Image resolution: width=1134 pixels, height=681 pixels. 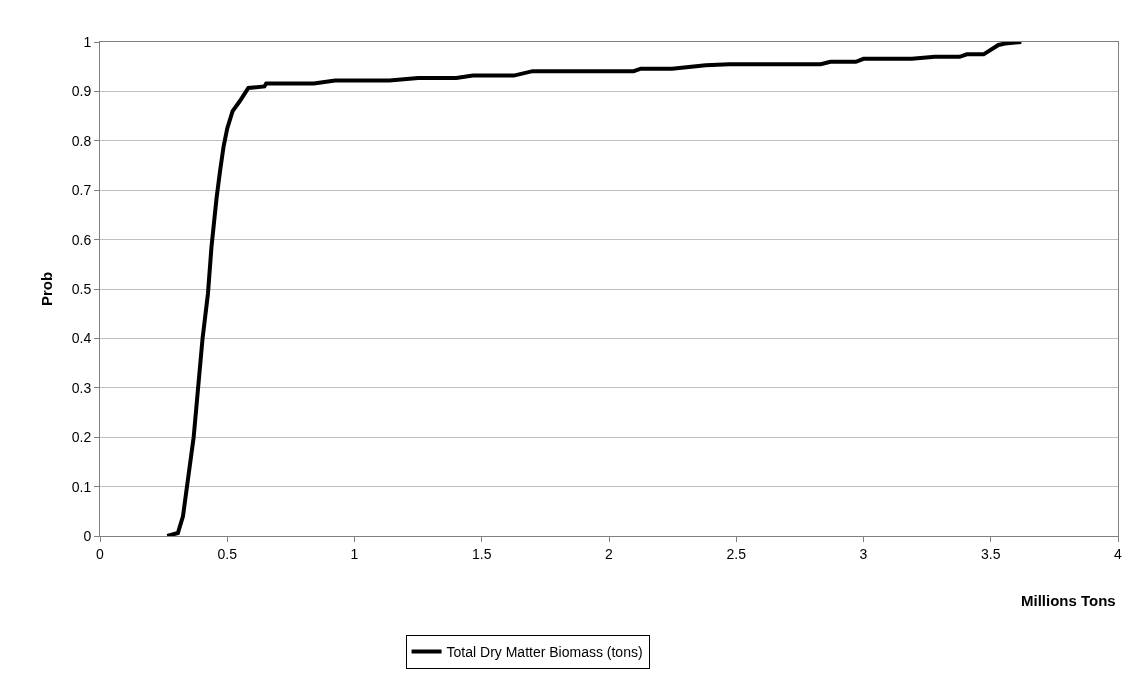 What do you see at coordinates (227, 553) in the screenshot?
I see `x-tick-label: 0.5` at bounding box center [227, 553].